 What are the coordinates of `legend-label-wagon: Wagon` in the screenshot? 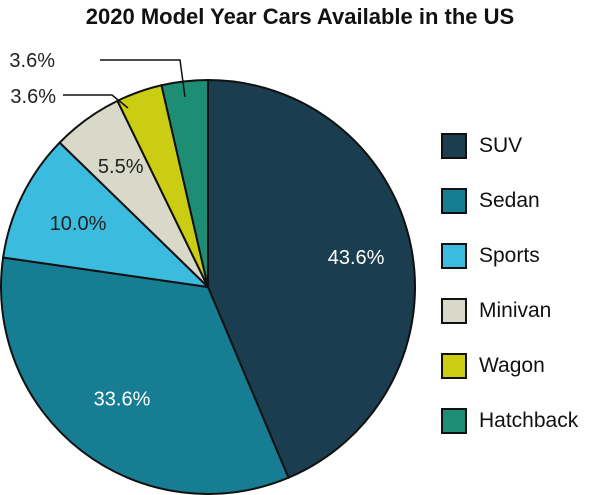 It's located at (512, 365).